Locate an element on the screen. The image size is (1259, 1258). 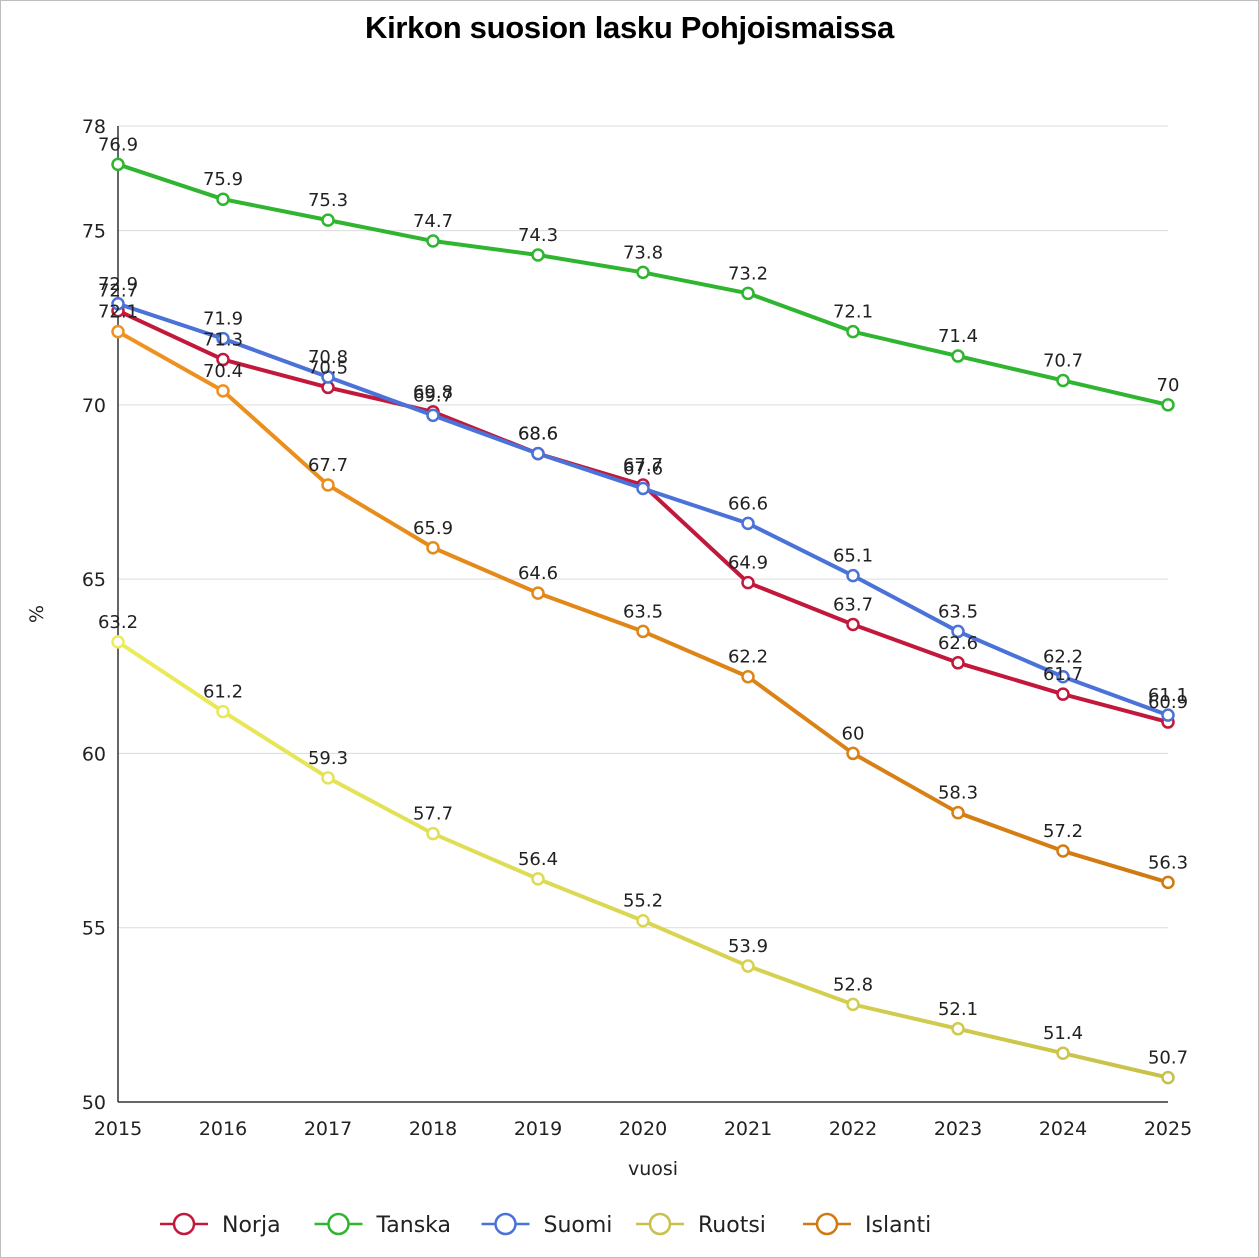
x-tick-label: 2018 is located at coordinates (433, 1129).